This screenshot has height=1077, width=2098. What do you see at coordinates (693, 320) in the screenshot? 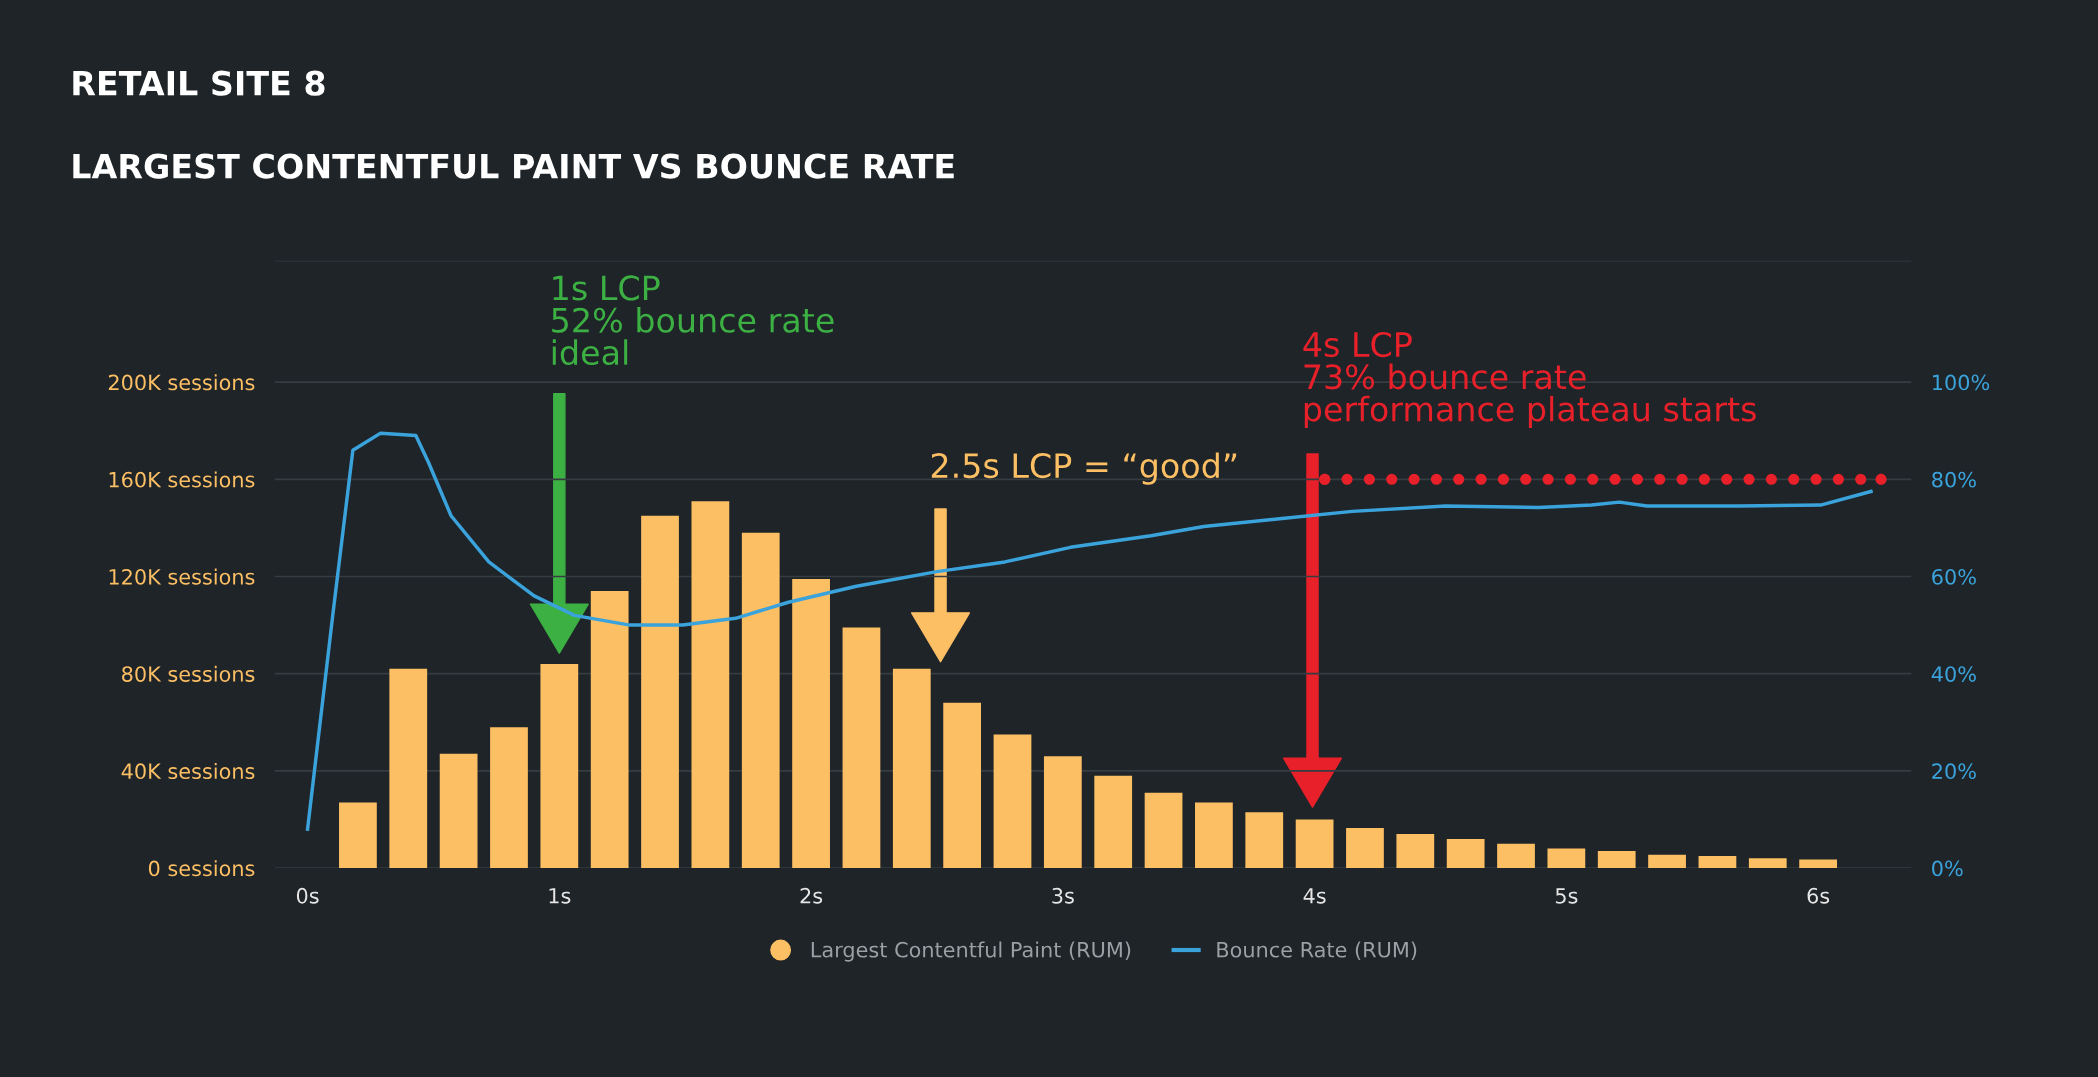
I see `annotation: 1s LCP 52% bounce rate ideal` at bounding box center [693, 320].